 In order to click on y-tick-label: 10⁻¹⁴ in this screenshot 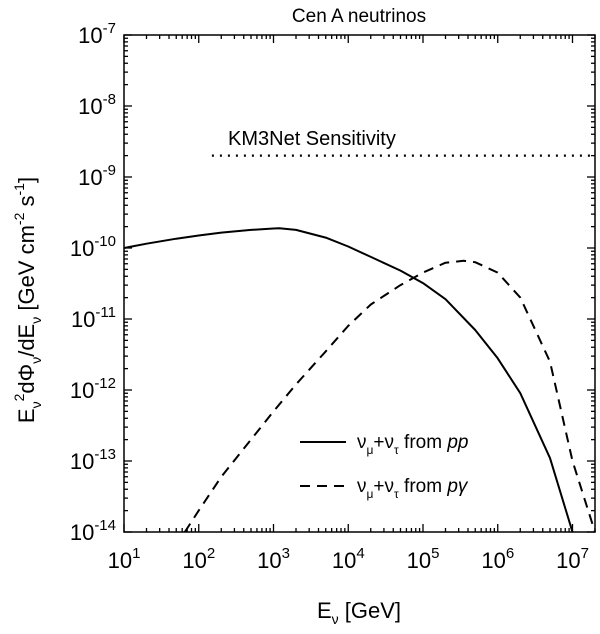, I will do `click(93, 531)`.